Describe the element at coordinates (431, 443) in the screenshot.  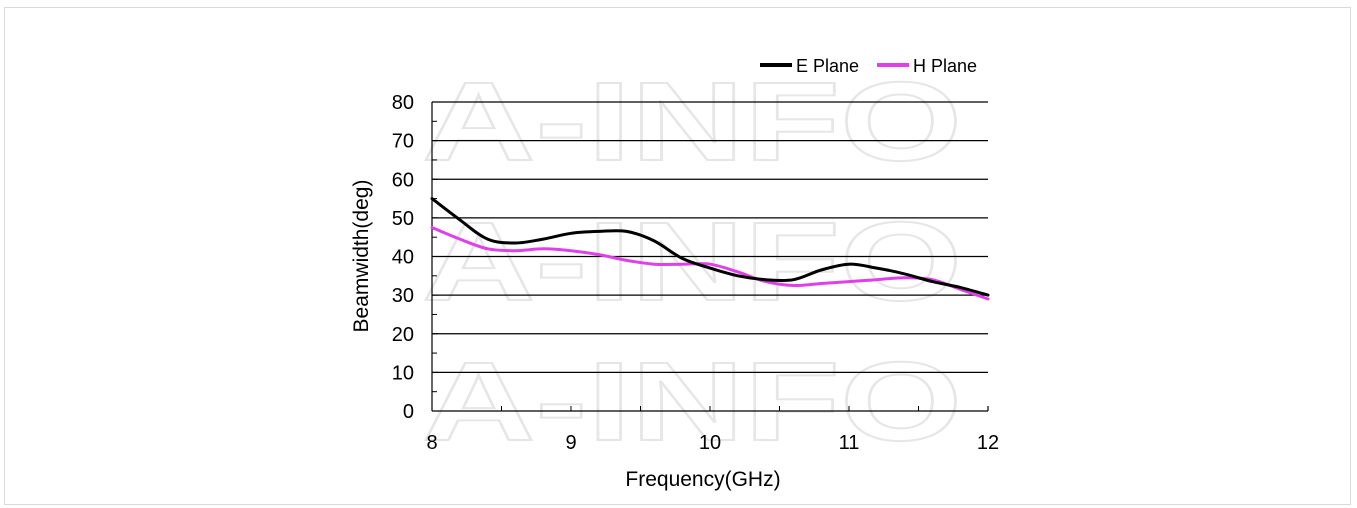
I see `x-tick-label: 8` at that location.